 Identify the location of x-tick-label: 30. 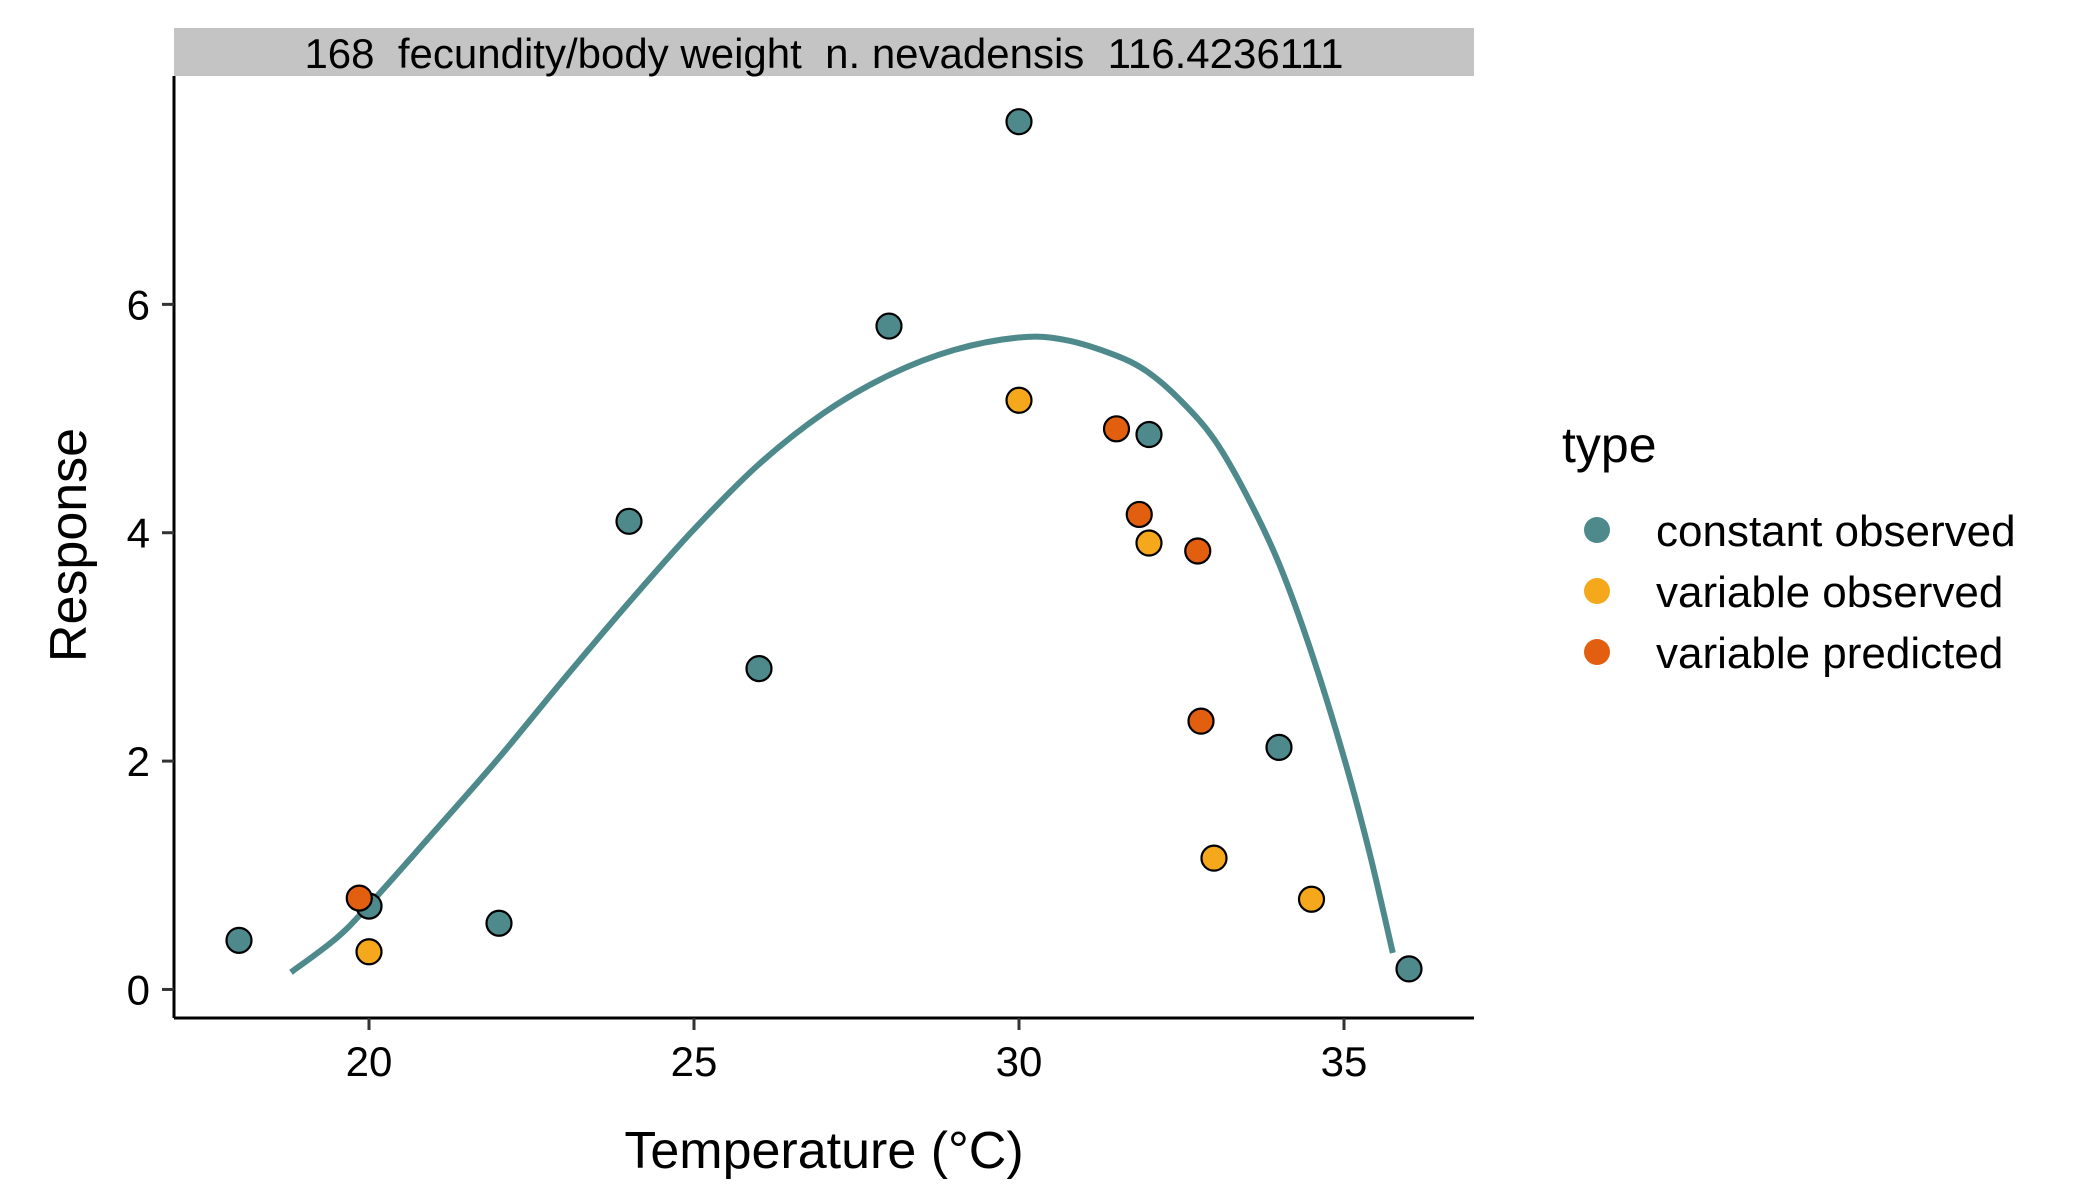
(1019, 1061).